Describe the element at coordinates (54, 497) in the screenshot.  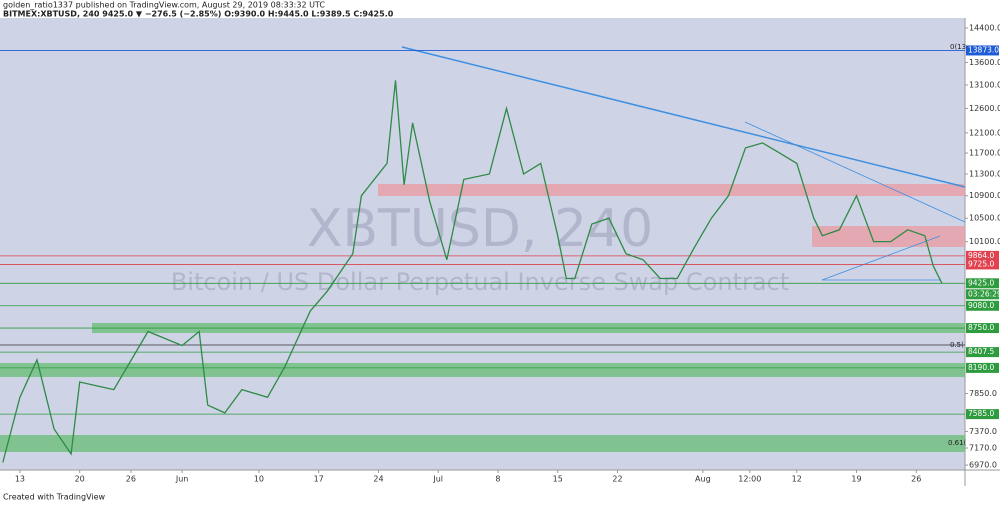
I see `footer: Created with TradingView` at that location.